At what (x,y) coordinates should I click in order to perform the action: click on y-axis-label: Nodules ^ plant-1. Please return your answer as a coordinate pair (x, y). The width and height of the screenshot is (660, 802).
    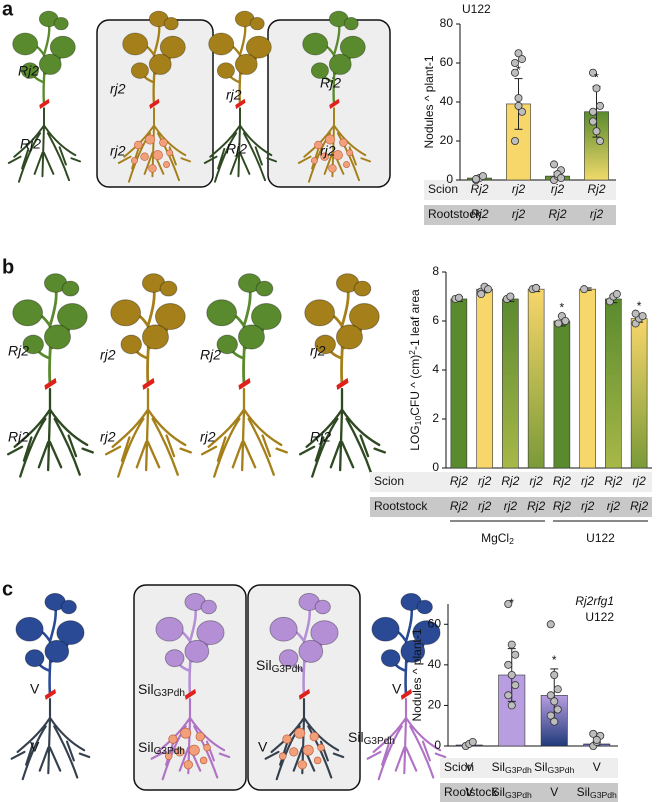
    Looking at the image, I should click on (429, 101).